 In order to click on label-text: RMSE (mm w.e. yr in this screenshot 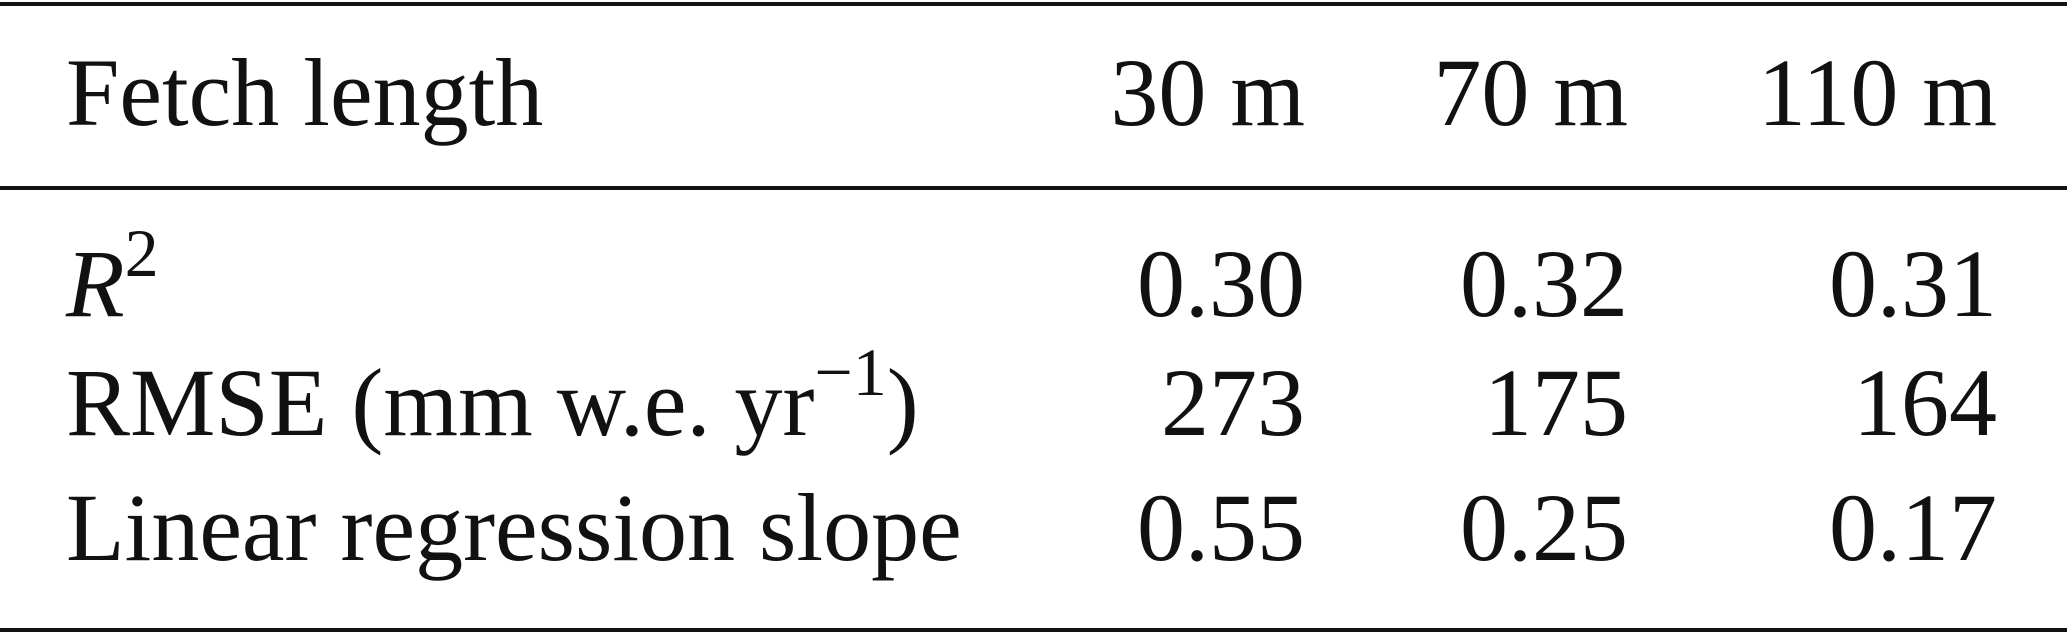, I will do `click(440, 402)`.